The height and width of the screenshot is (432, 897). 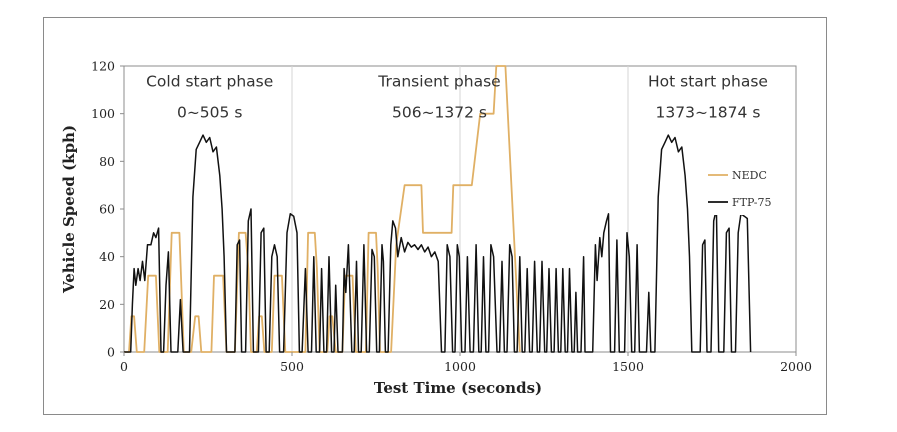 I want to click on legend: NEDC FTP-75, so click(x=747, y=188).